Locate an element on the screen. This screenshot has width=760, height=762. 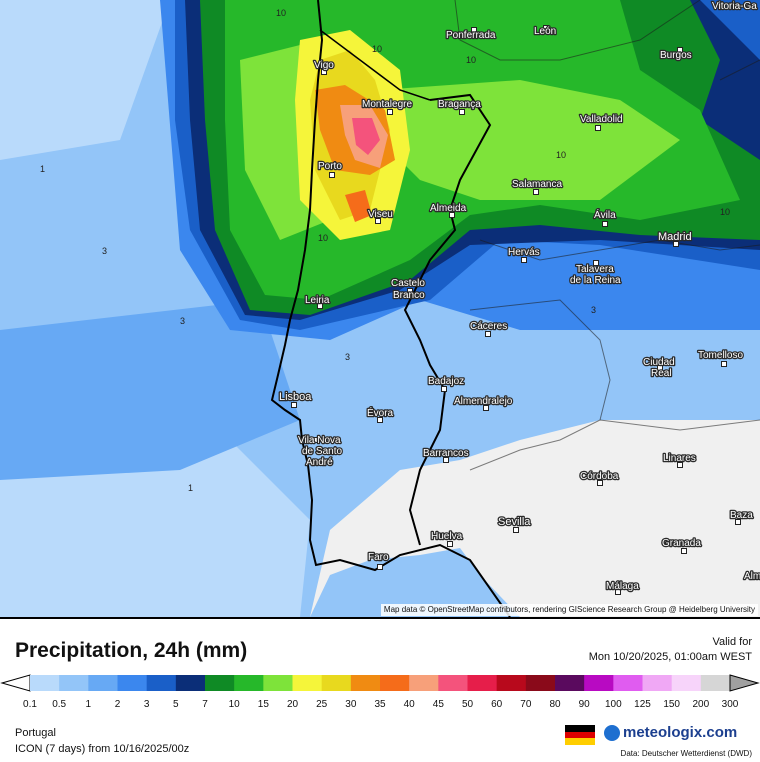
city-label-leiria: Leiria is located at coordinates (317, 300).